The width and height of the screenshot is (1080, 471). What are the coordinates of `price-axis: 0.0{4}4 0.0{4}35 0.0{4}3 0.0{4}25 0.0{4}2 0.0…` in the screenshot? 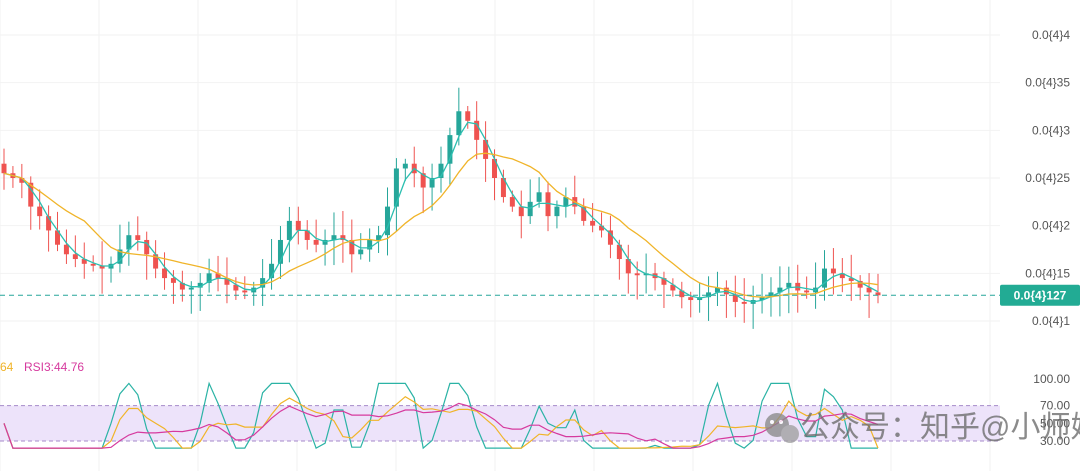 It's located at (1047, 238).